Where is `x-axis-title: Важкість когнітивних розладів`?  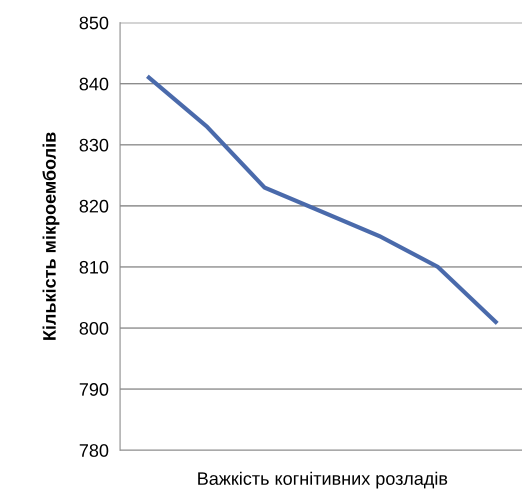
x-axis-title: Важкість когнітивних розладів is located at coordinates (323, 480).